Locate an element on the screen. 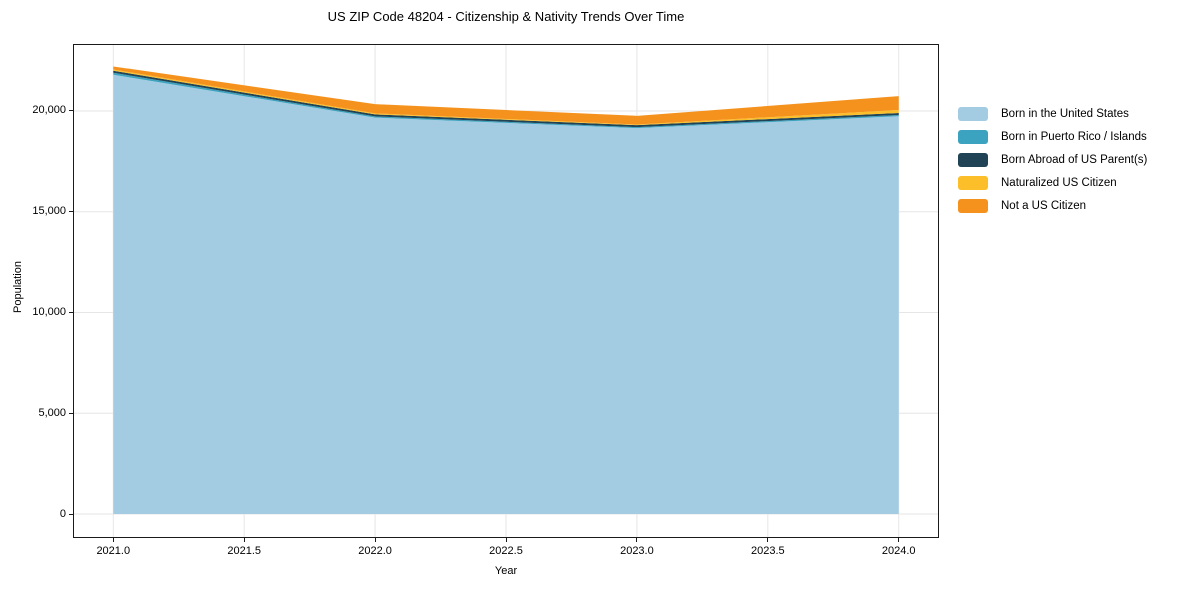 The image size is (1189, 590). x-tick-label: 2023.5 is located at coordinates (767, 551).